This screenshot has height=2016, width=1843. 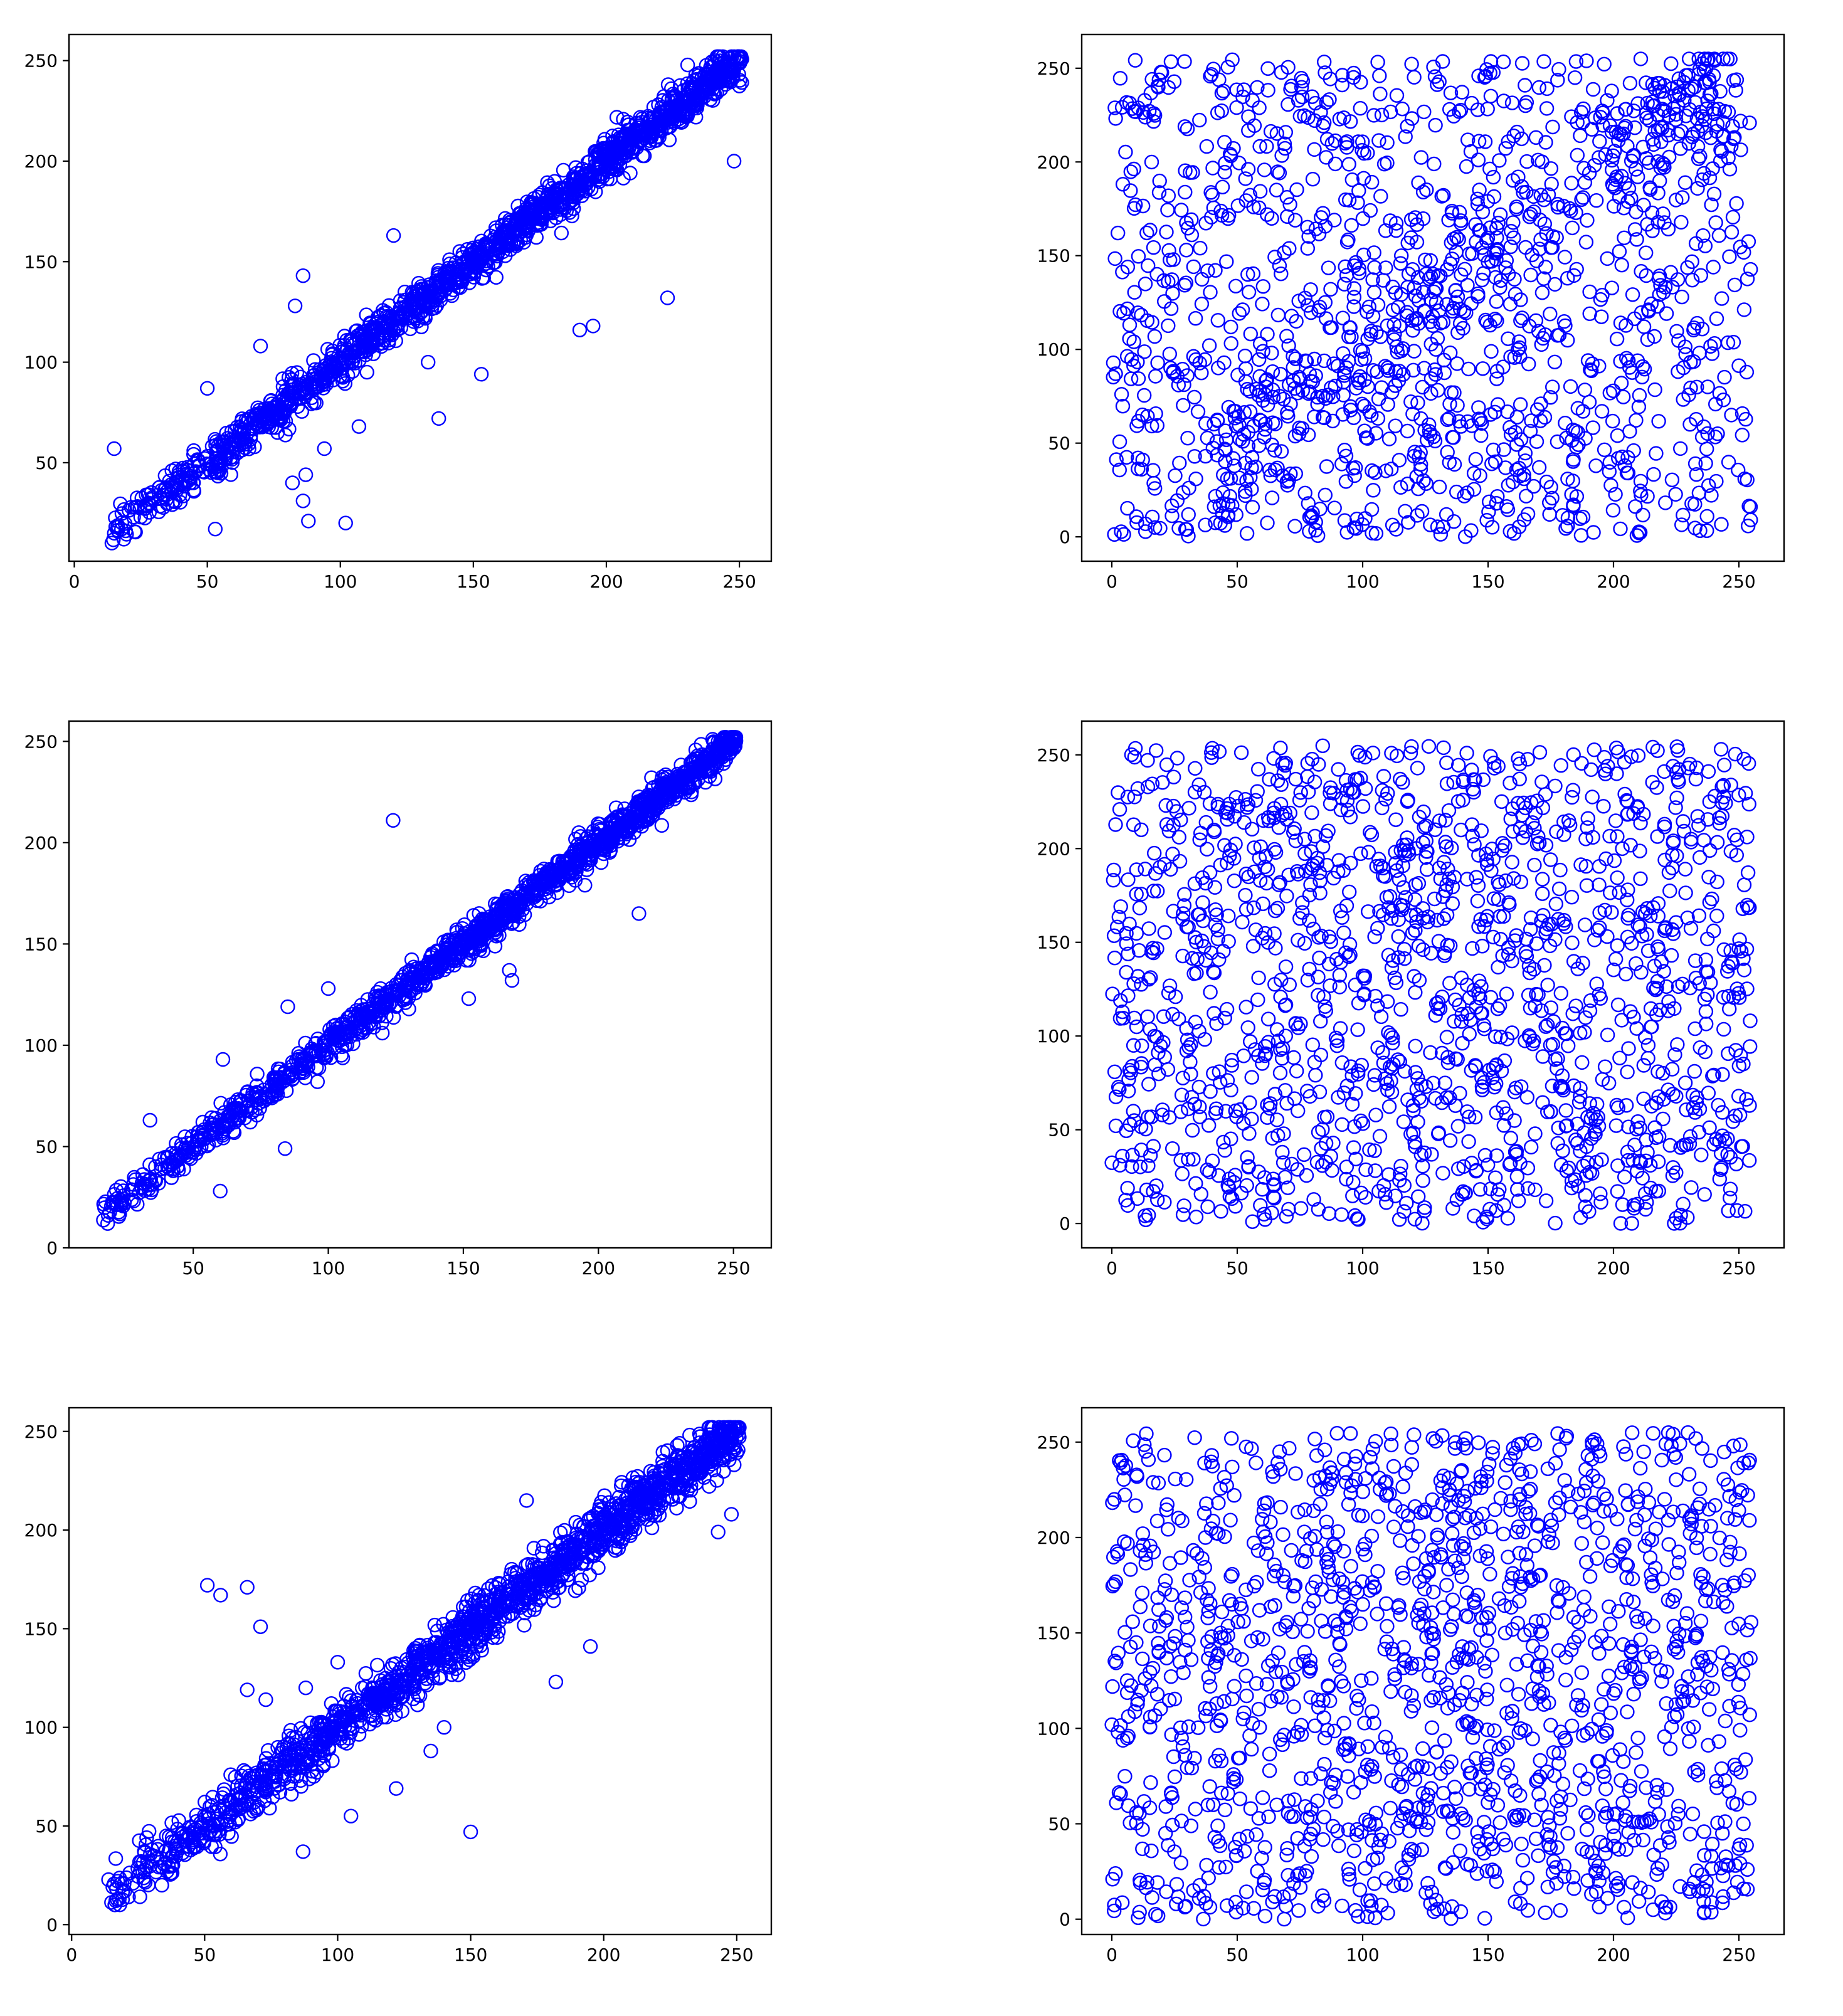 I want to click on scatter-points, so click(x=1431, y=984).